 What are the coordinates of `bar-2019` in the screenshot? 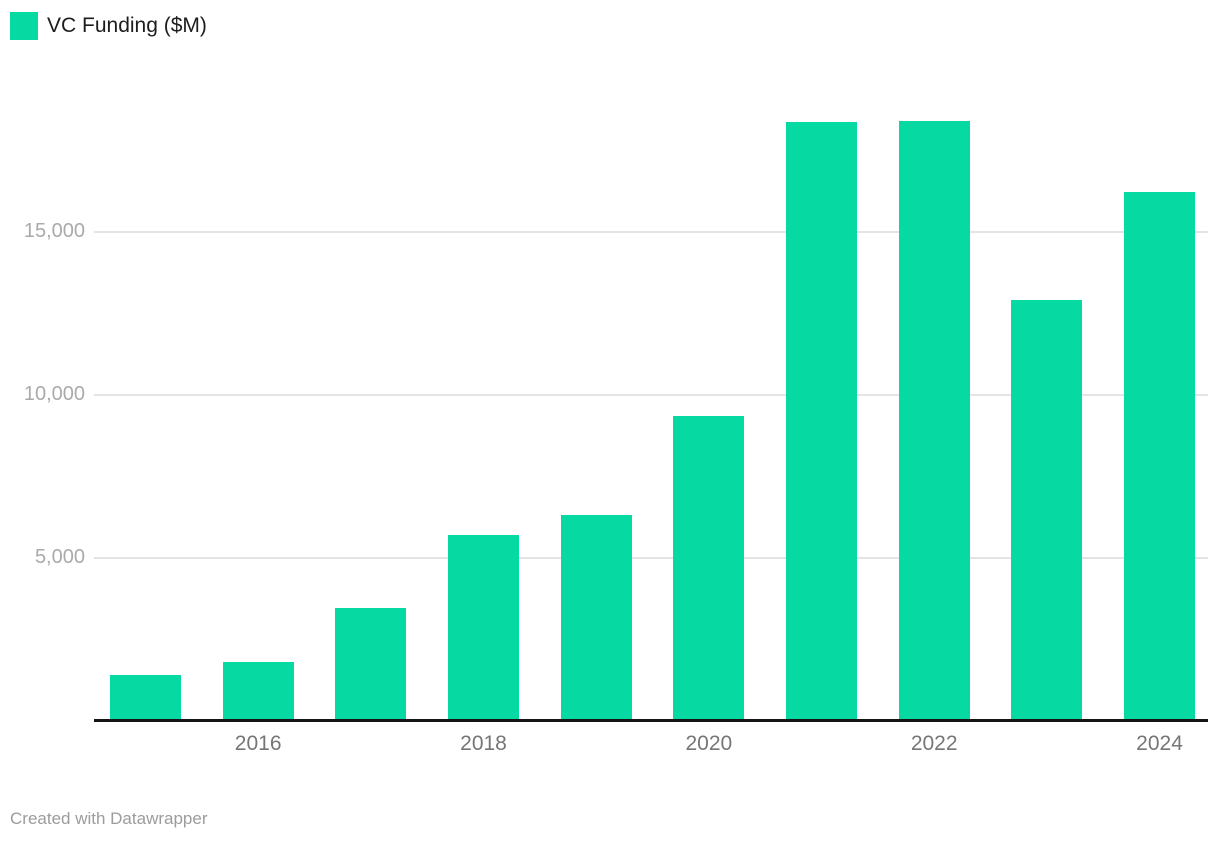 It's located at (596, 618).